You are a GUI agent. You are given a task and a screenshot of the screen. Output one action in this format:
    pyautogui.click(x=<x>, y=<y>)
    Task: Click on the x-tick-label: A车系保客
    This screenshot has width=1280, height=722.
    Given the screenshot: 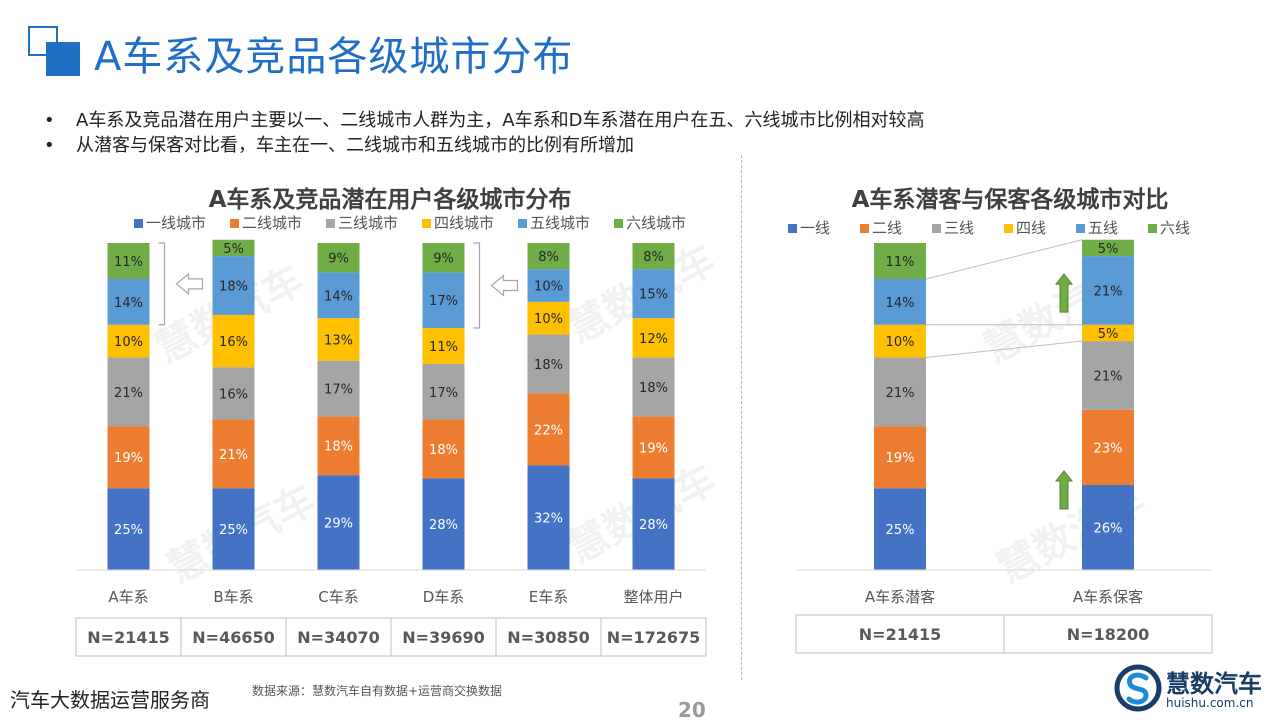 What is the action you would take?
    pyautogui.click(x=1108, y=597)
    